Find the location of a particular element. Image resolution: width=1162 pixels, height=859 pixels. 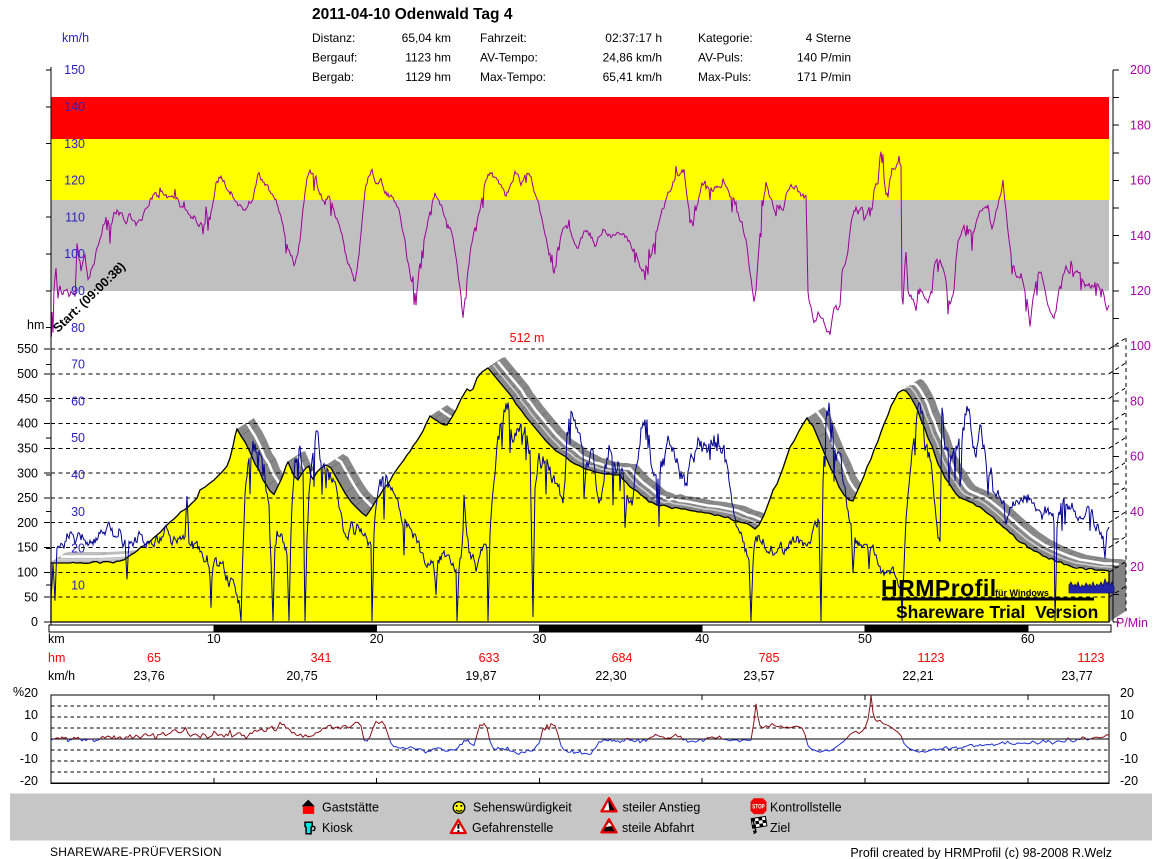

svg-text: 512 m is located at coordinates (527, 338).